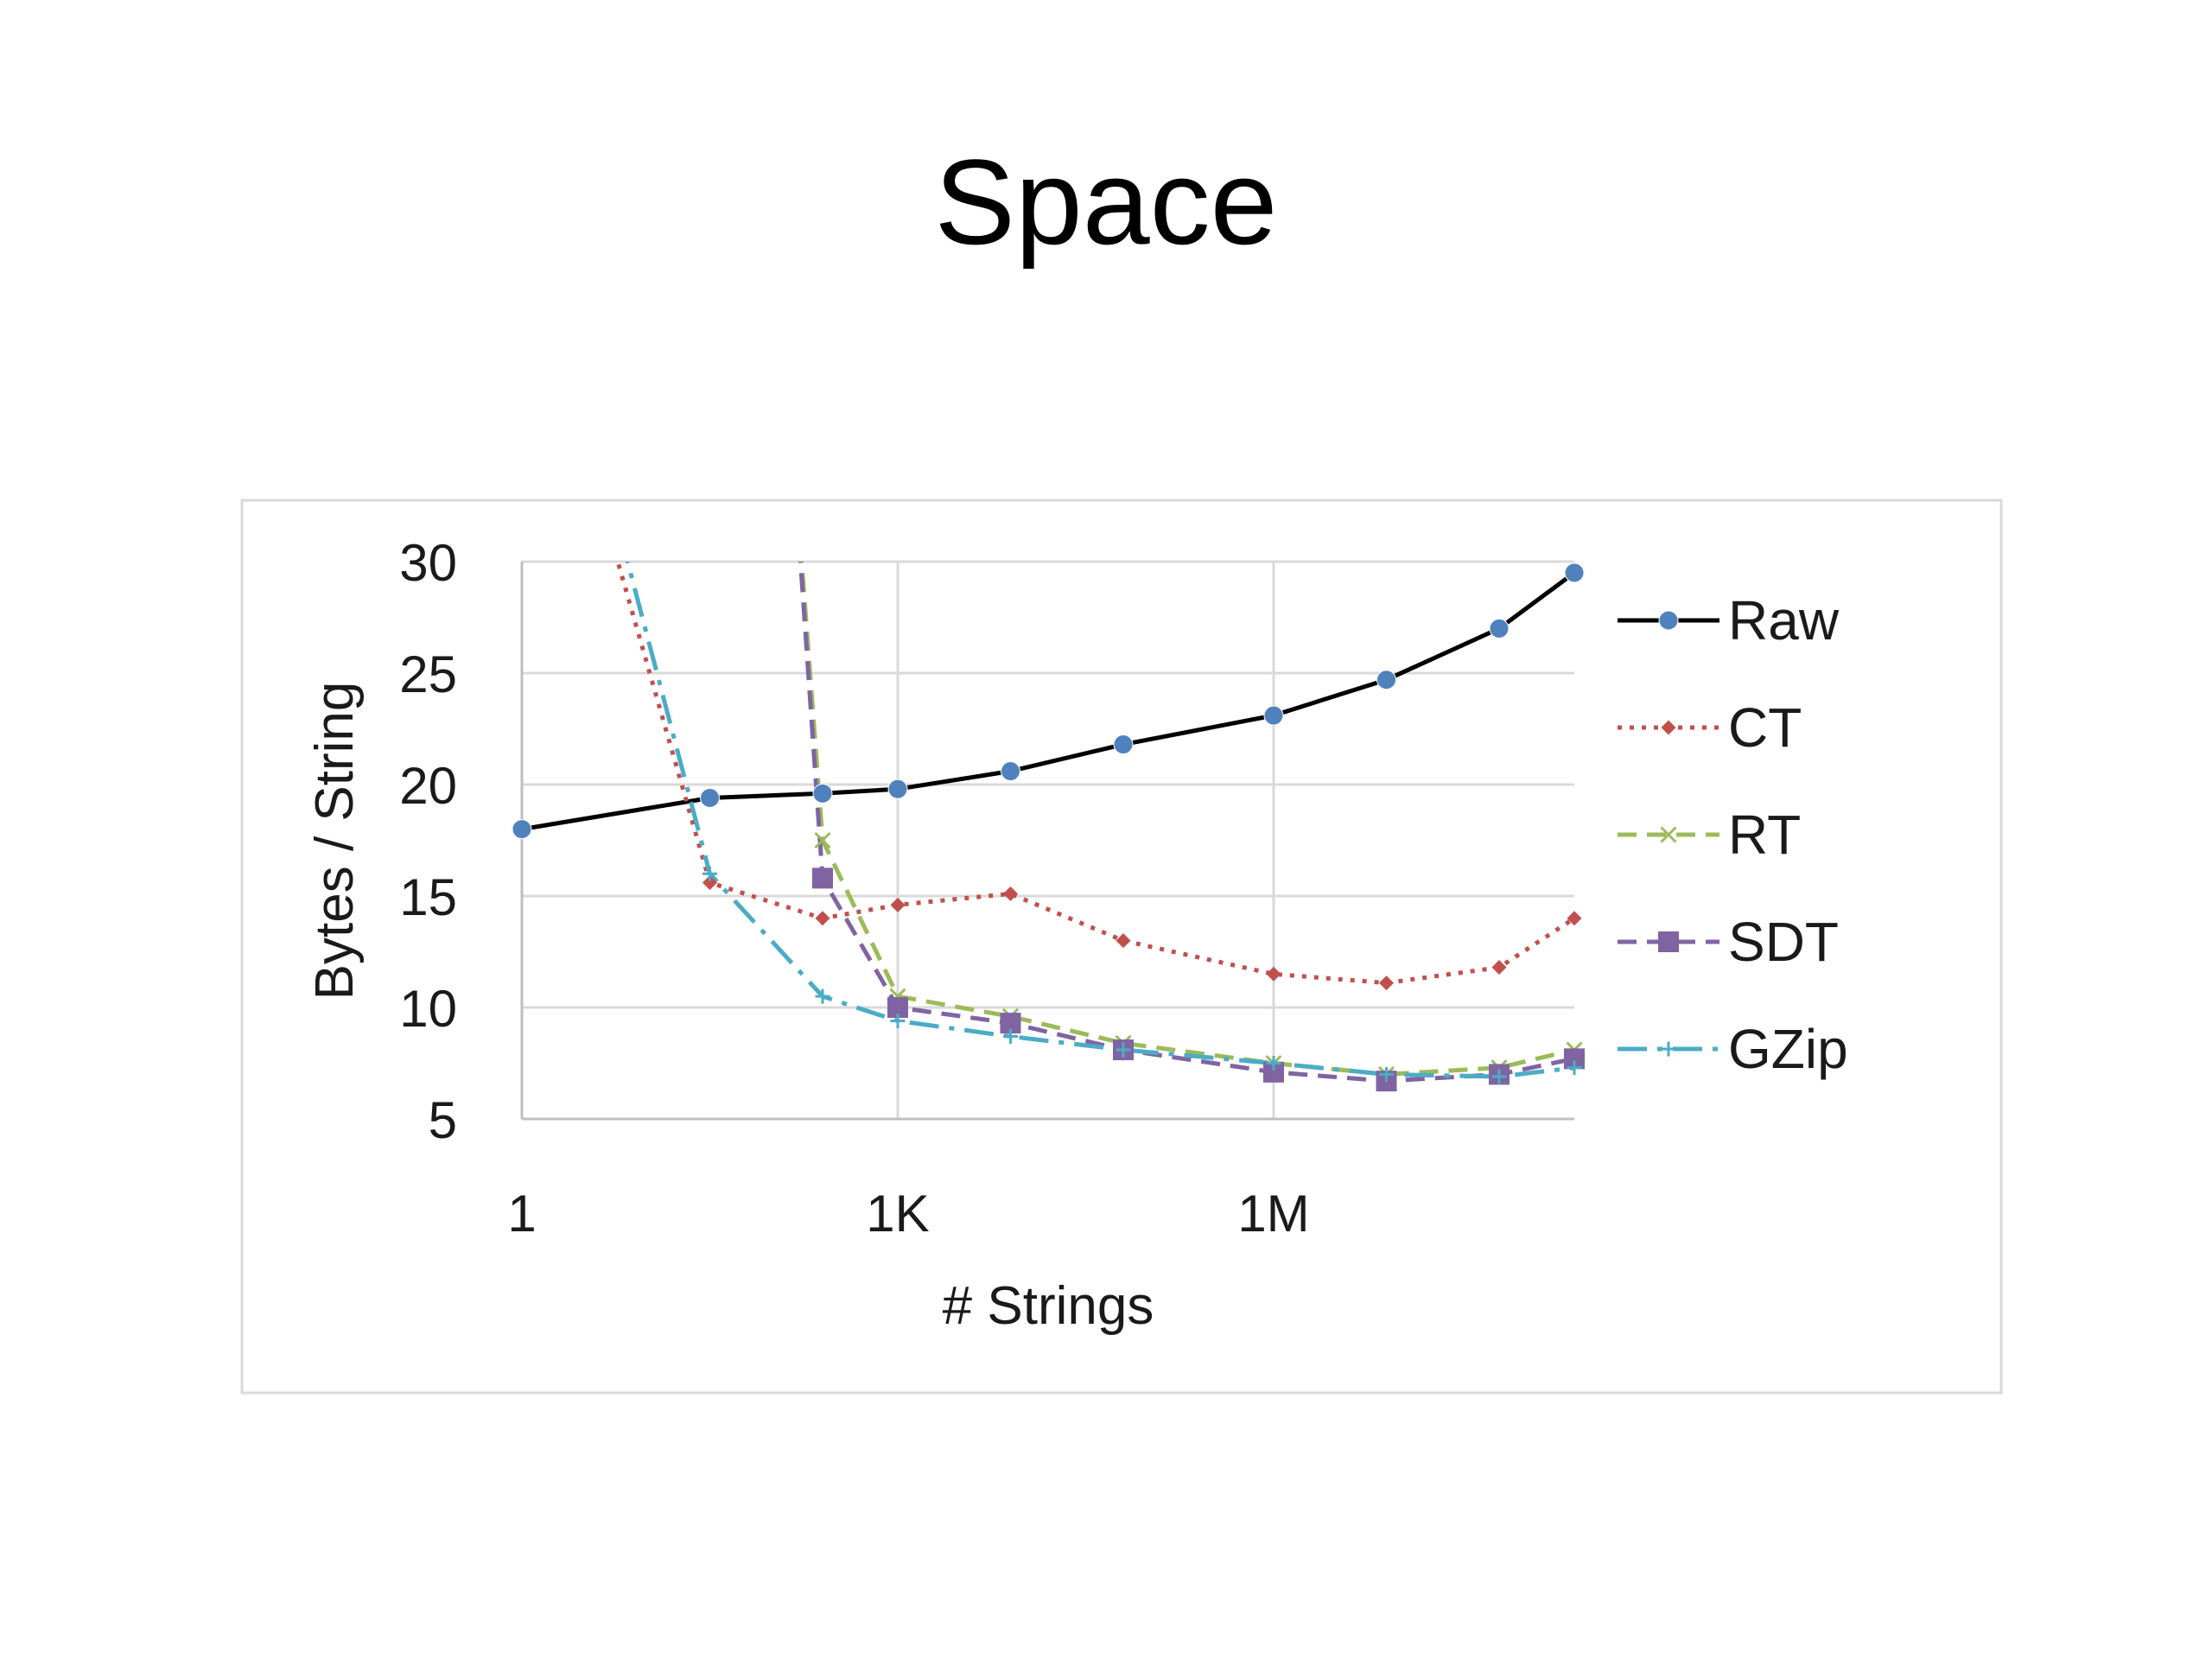  What do you see at coordinates (822, 840) in the screenshot?
I see `data-point-rt` at bounding box center [822, 840].